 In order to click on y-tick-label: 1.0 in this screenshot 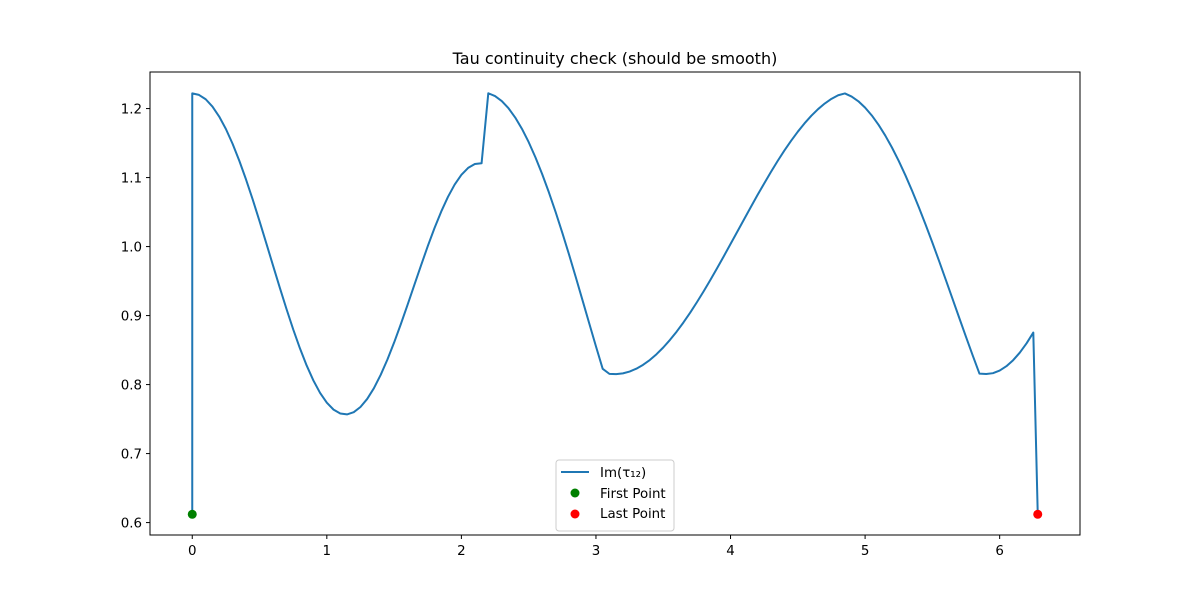, I will do `click(131, 248)`.